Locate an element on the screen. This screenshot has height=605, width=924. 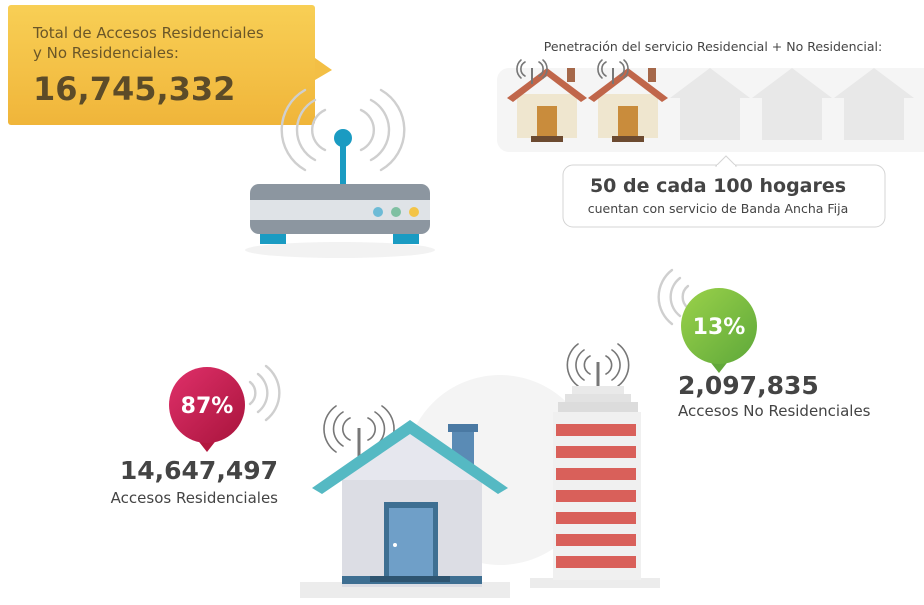
house-icon is located at coordinates (405, 501).